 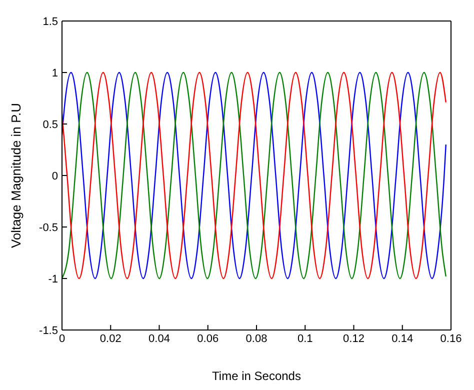 What do you see at coordinates (53, 279) in the screenshot?
I see `y-tick-label: -1` at bounding box center [53, 279].